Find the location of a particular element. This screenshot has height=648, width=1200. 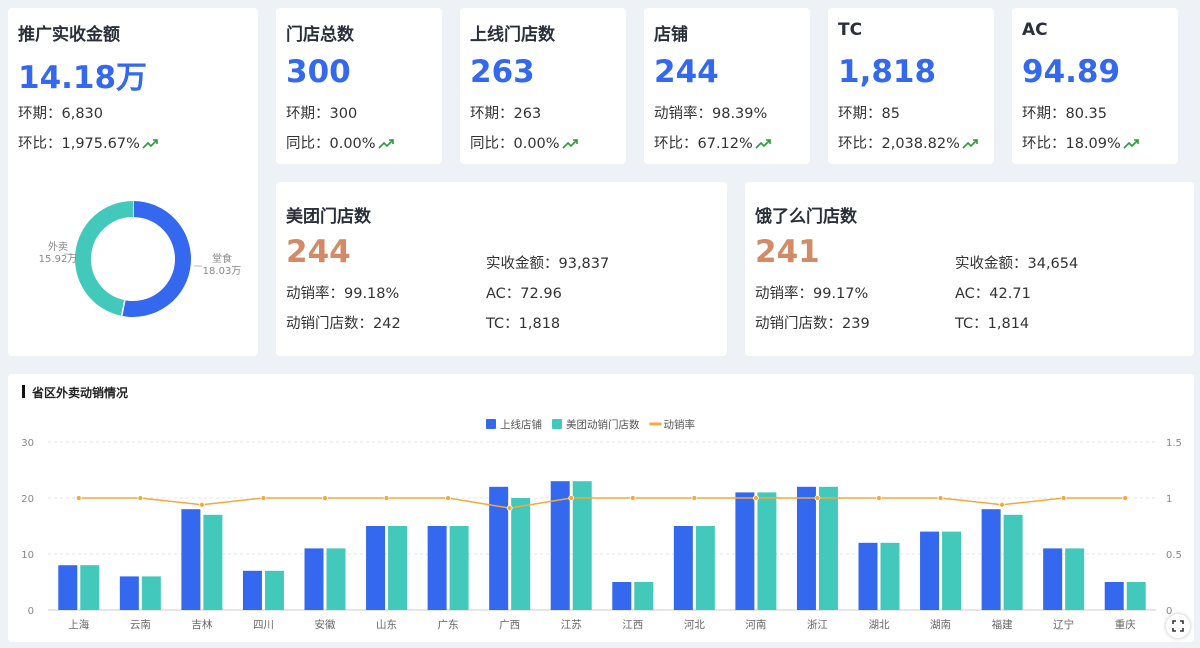

donut-value-label: 18.03万 is located at coordinates (222, 271).